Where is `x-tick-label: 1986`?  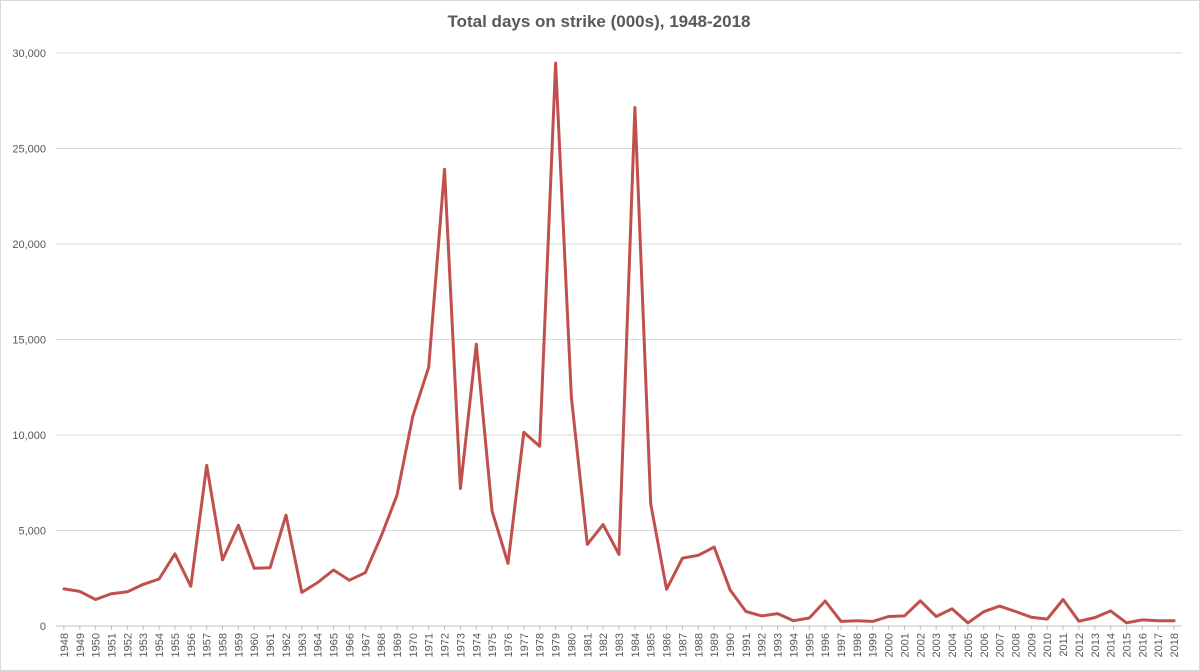
x-tick-label: 1986 is located at coordinates (668, 645).